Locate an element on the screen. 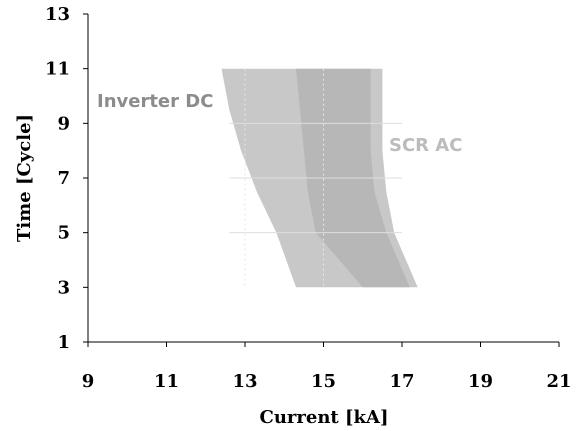 This screenshot has height=431, width=587. y-tick-label-7: 7 is located at coordinates (63, 178).